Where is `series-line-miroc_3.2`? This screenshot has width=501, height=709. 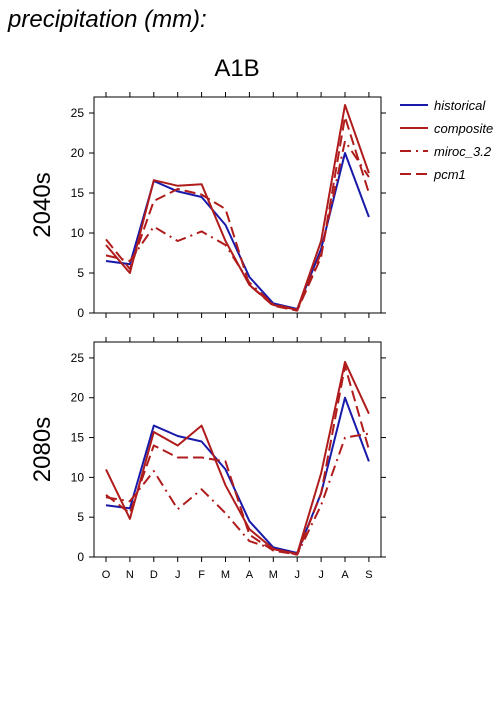
series-line-miroc_3.2 is located at coordinates (237, 494).